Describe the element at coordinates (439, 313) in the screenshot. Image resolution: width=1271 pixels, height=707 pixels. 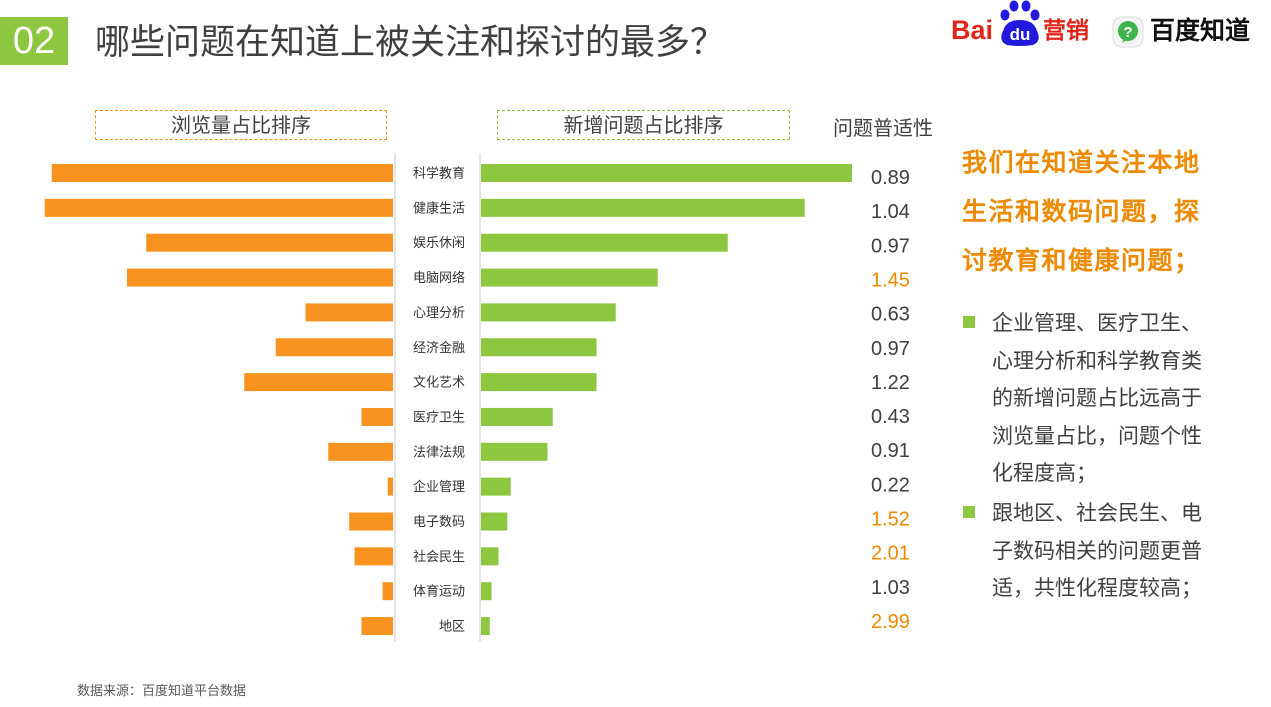
I see `category-label-5: 心理分析` at that location.